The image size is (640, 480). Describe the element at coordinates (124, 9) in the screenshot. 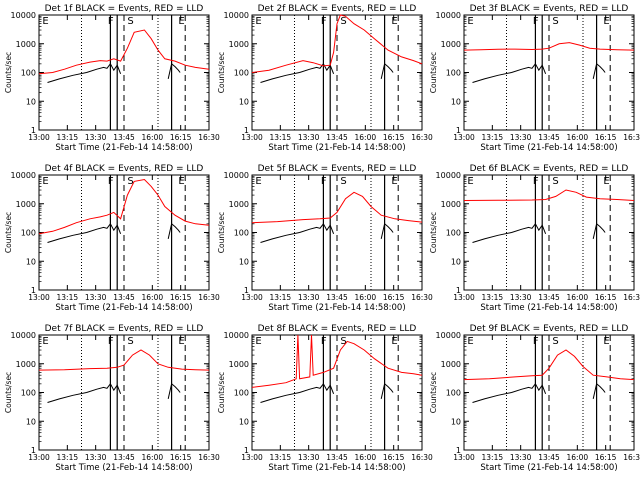

I see `chart-title: Det 1f BLACK = Events, RED = LLD` at that location.